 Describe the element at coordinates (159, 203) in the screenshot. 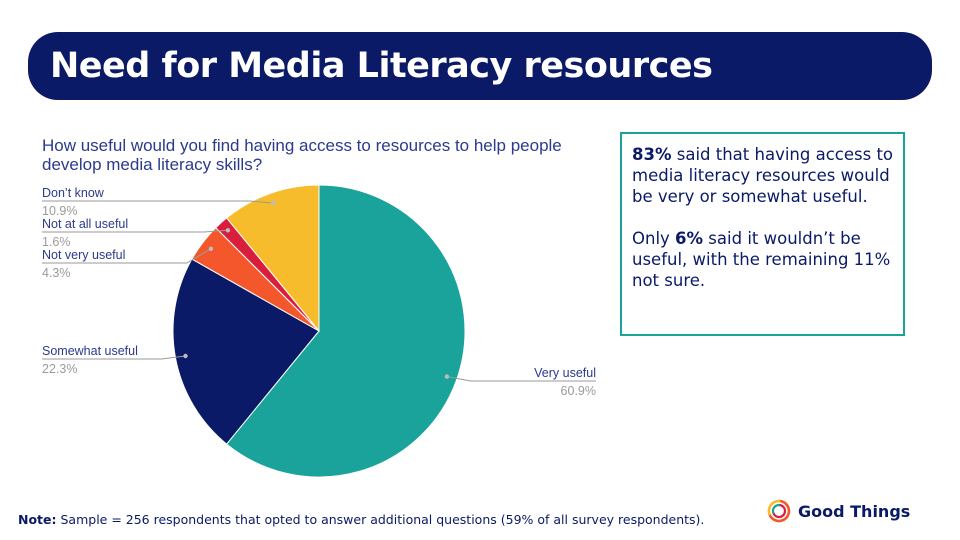

I see `leader-don-t-know` at that location.